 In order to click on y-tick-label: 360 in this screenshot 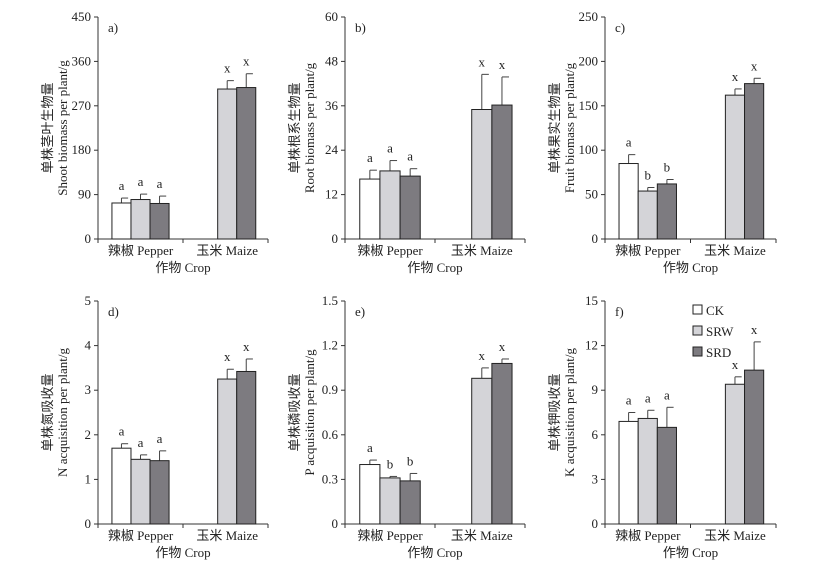, I will do `click(82, 60)`.